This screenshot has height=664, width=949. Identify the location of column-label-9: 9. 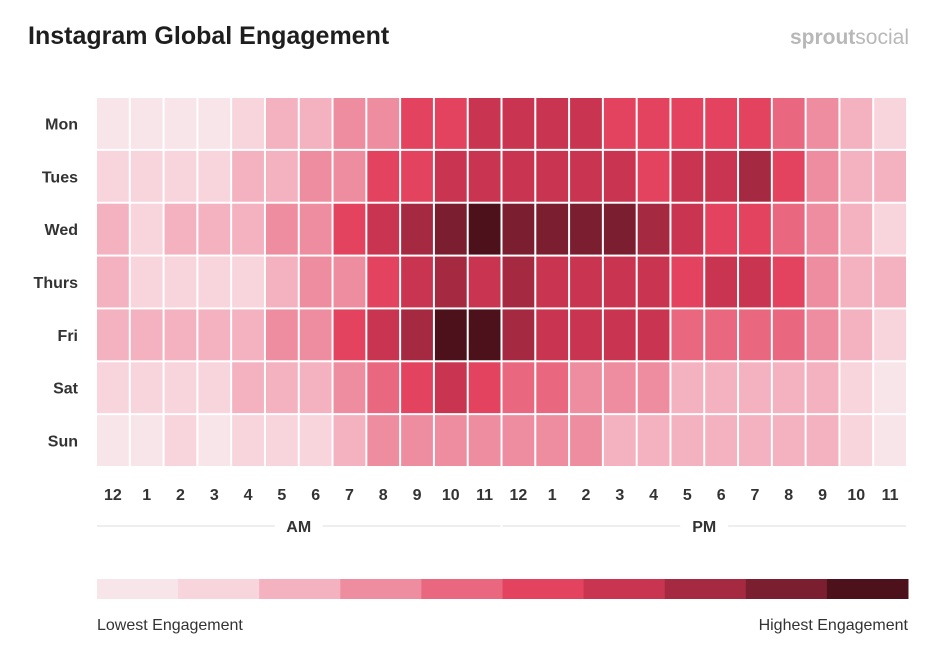
(417, 495).